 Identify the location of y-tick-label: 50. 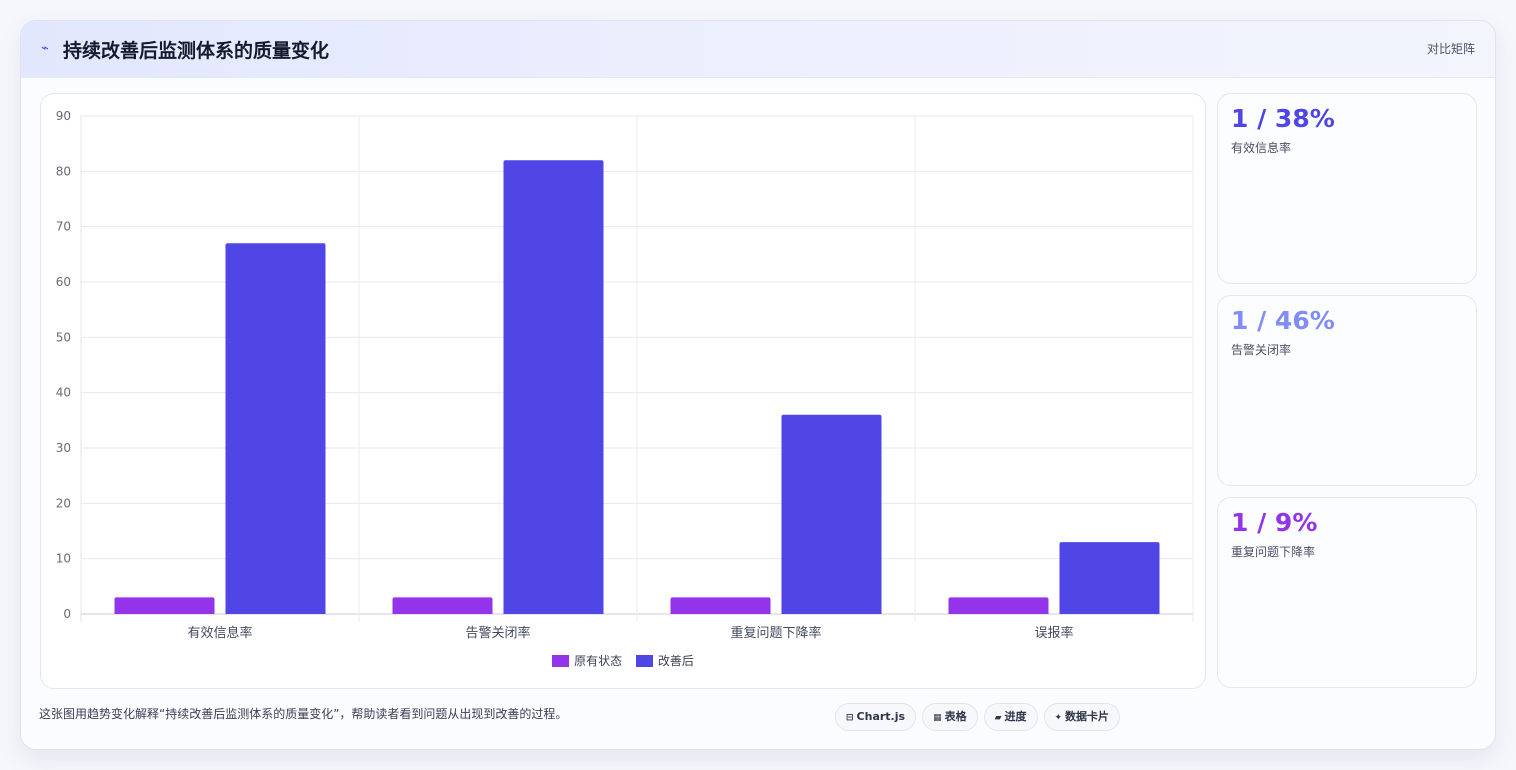
(63, 337).